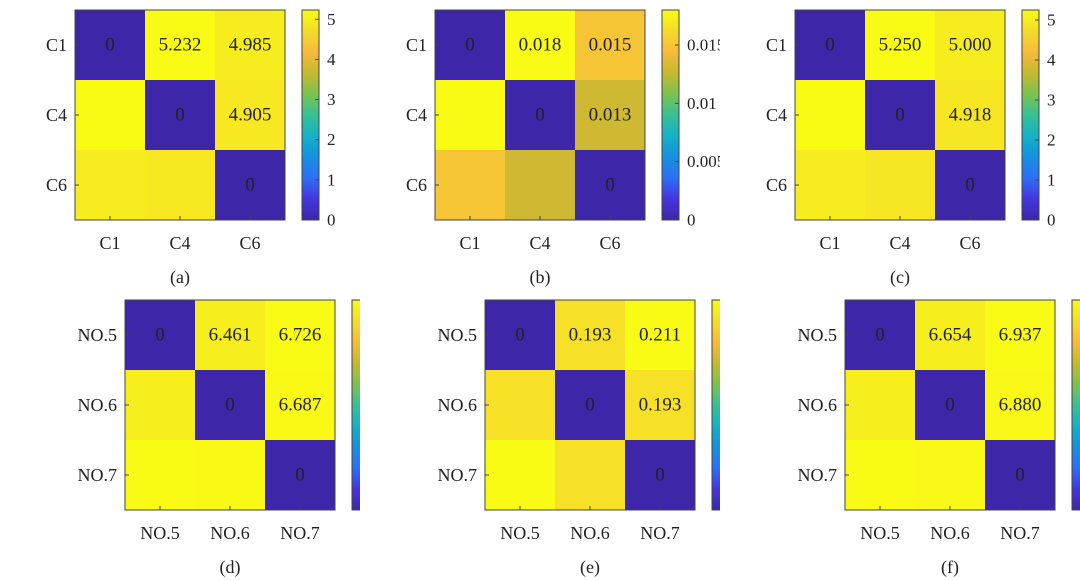 The height and width of the screenshot is (580, 1080). I want to click on cell-label-c-0-2: 5.000, so click(970, 45).